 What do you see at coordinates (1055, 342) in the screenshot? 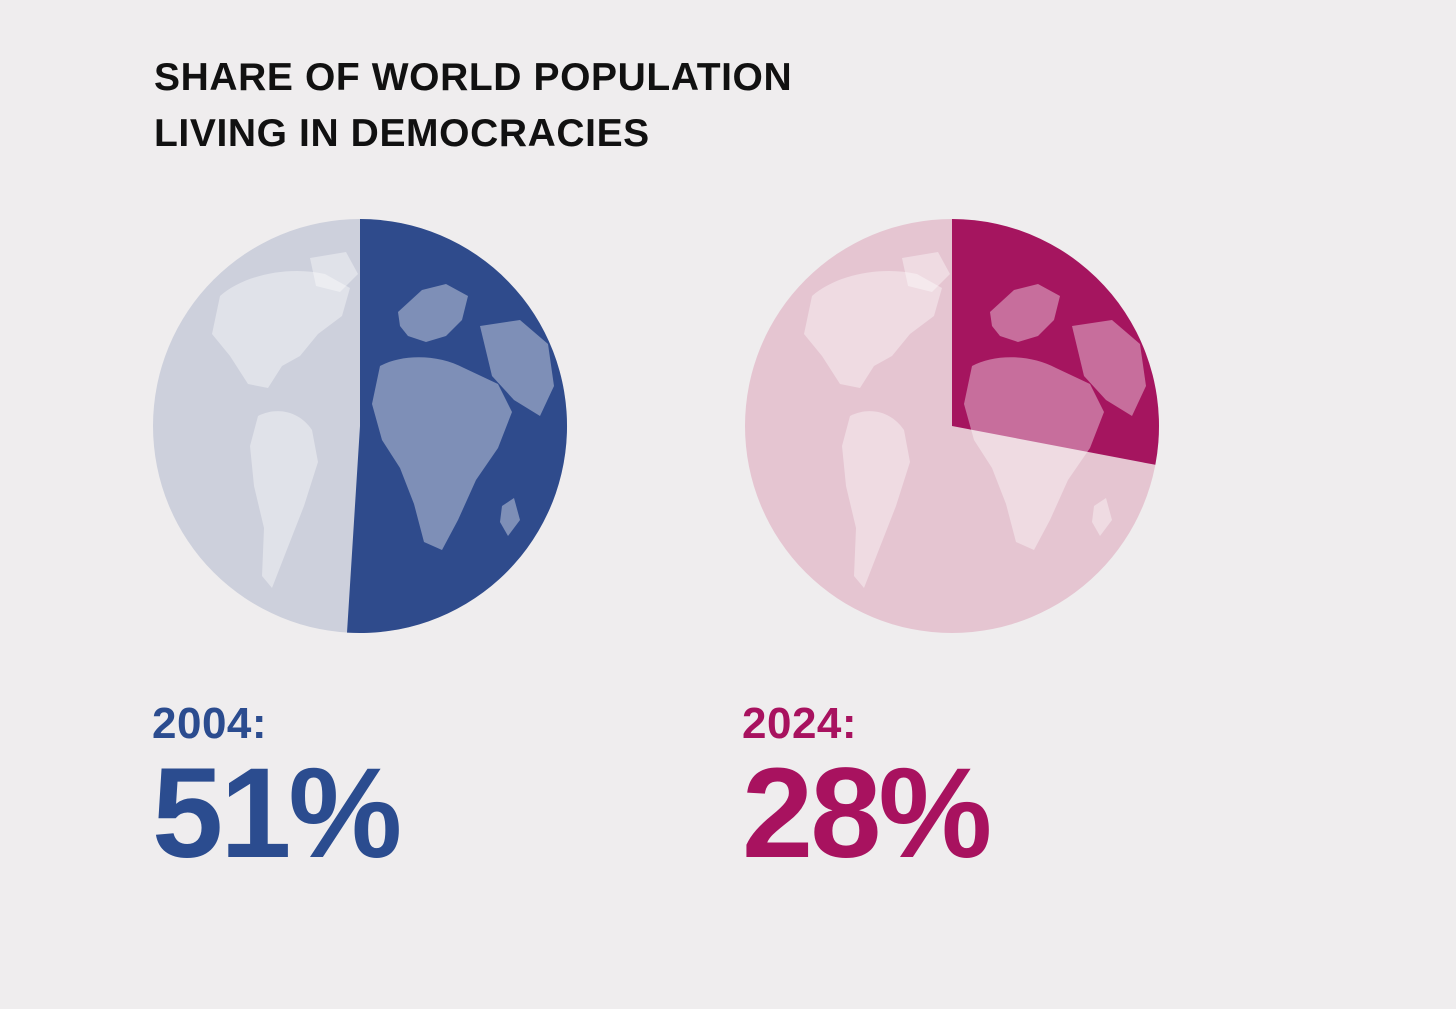
I see `pie-slice-2024` at bounding box center [1055, 342].